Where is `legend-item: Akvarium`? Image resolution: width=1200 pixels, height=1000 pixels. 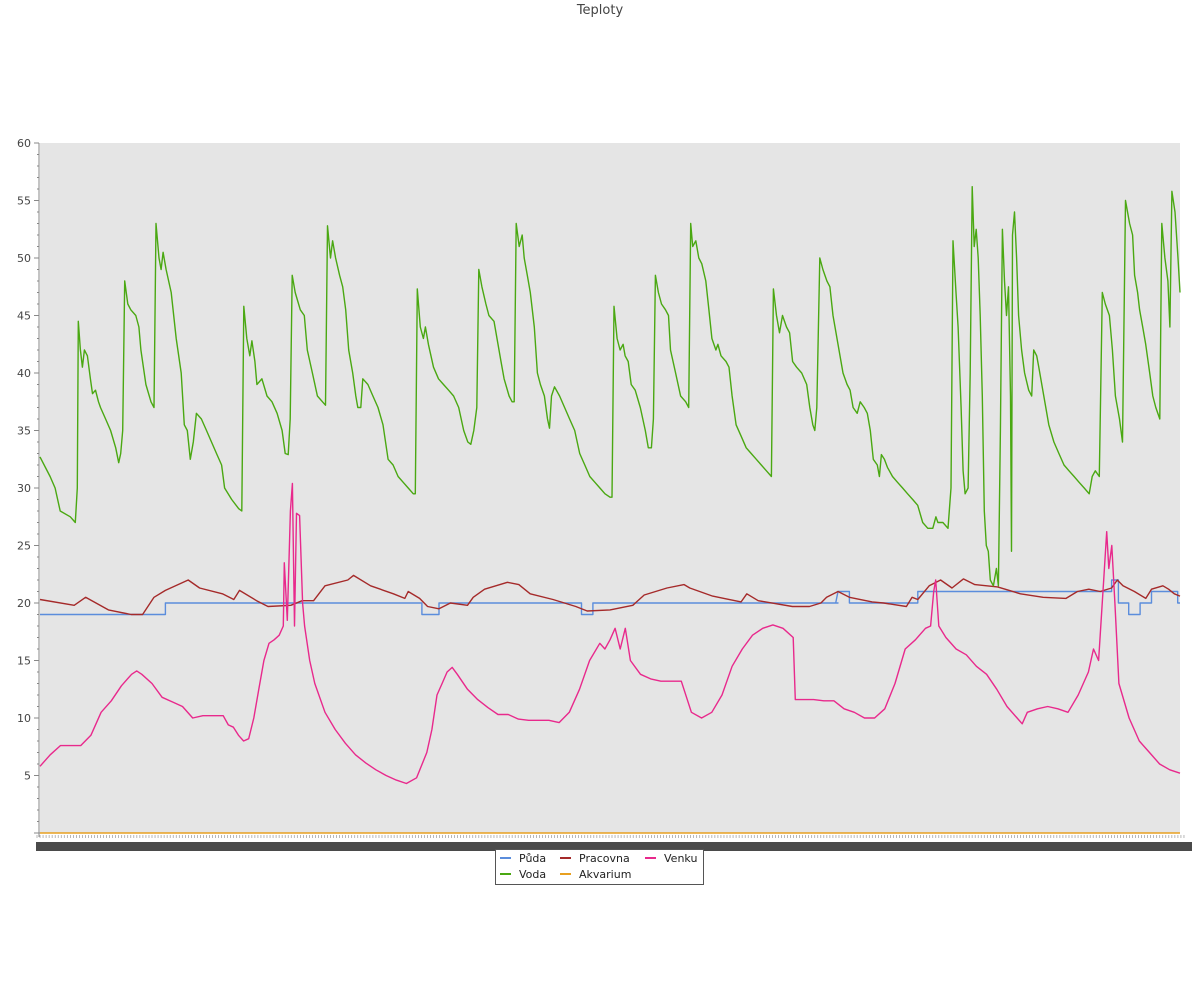 legend-item: Akvarium is located at coordinates (595, 875).